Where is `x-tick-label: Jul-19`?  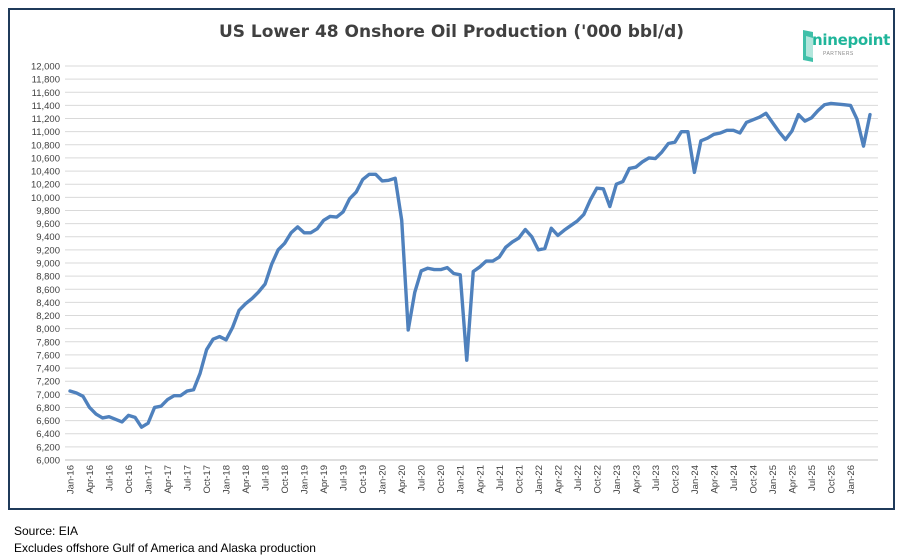 x-tick-label: Jul-19 is located at coordinates (344, 478).